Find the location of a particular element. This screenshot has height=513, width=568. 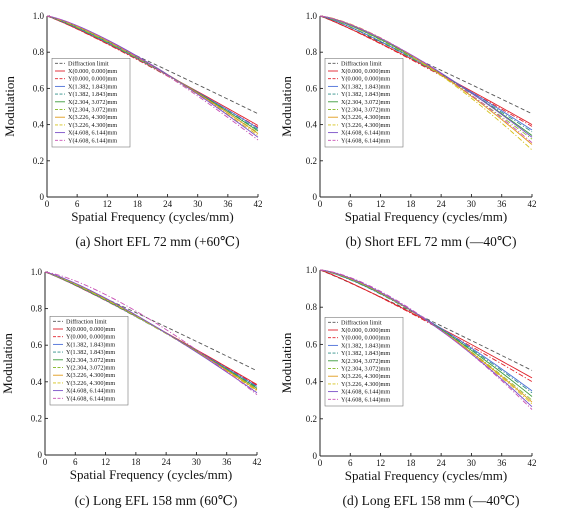

panel-caption: (a) Short EFL 72 mm (+60℃) is located at coordinates (157, 241).